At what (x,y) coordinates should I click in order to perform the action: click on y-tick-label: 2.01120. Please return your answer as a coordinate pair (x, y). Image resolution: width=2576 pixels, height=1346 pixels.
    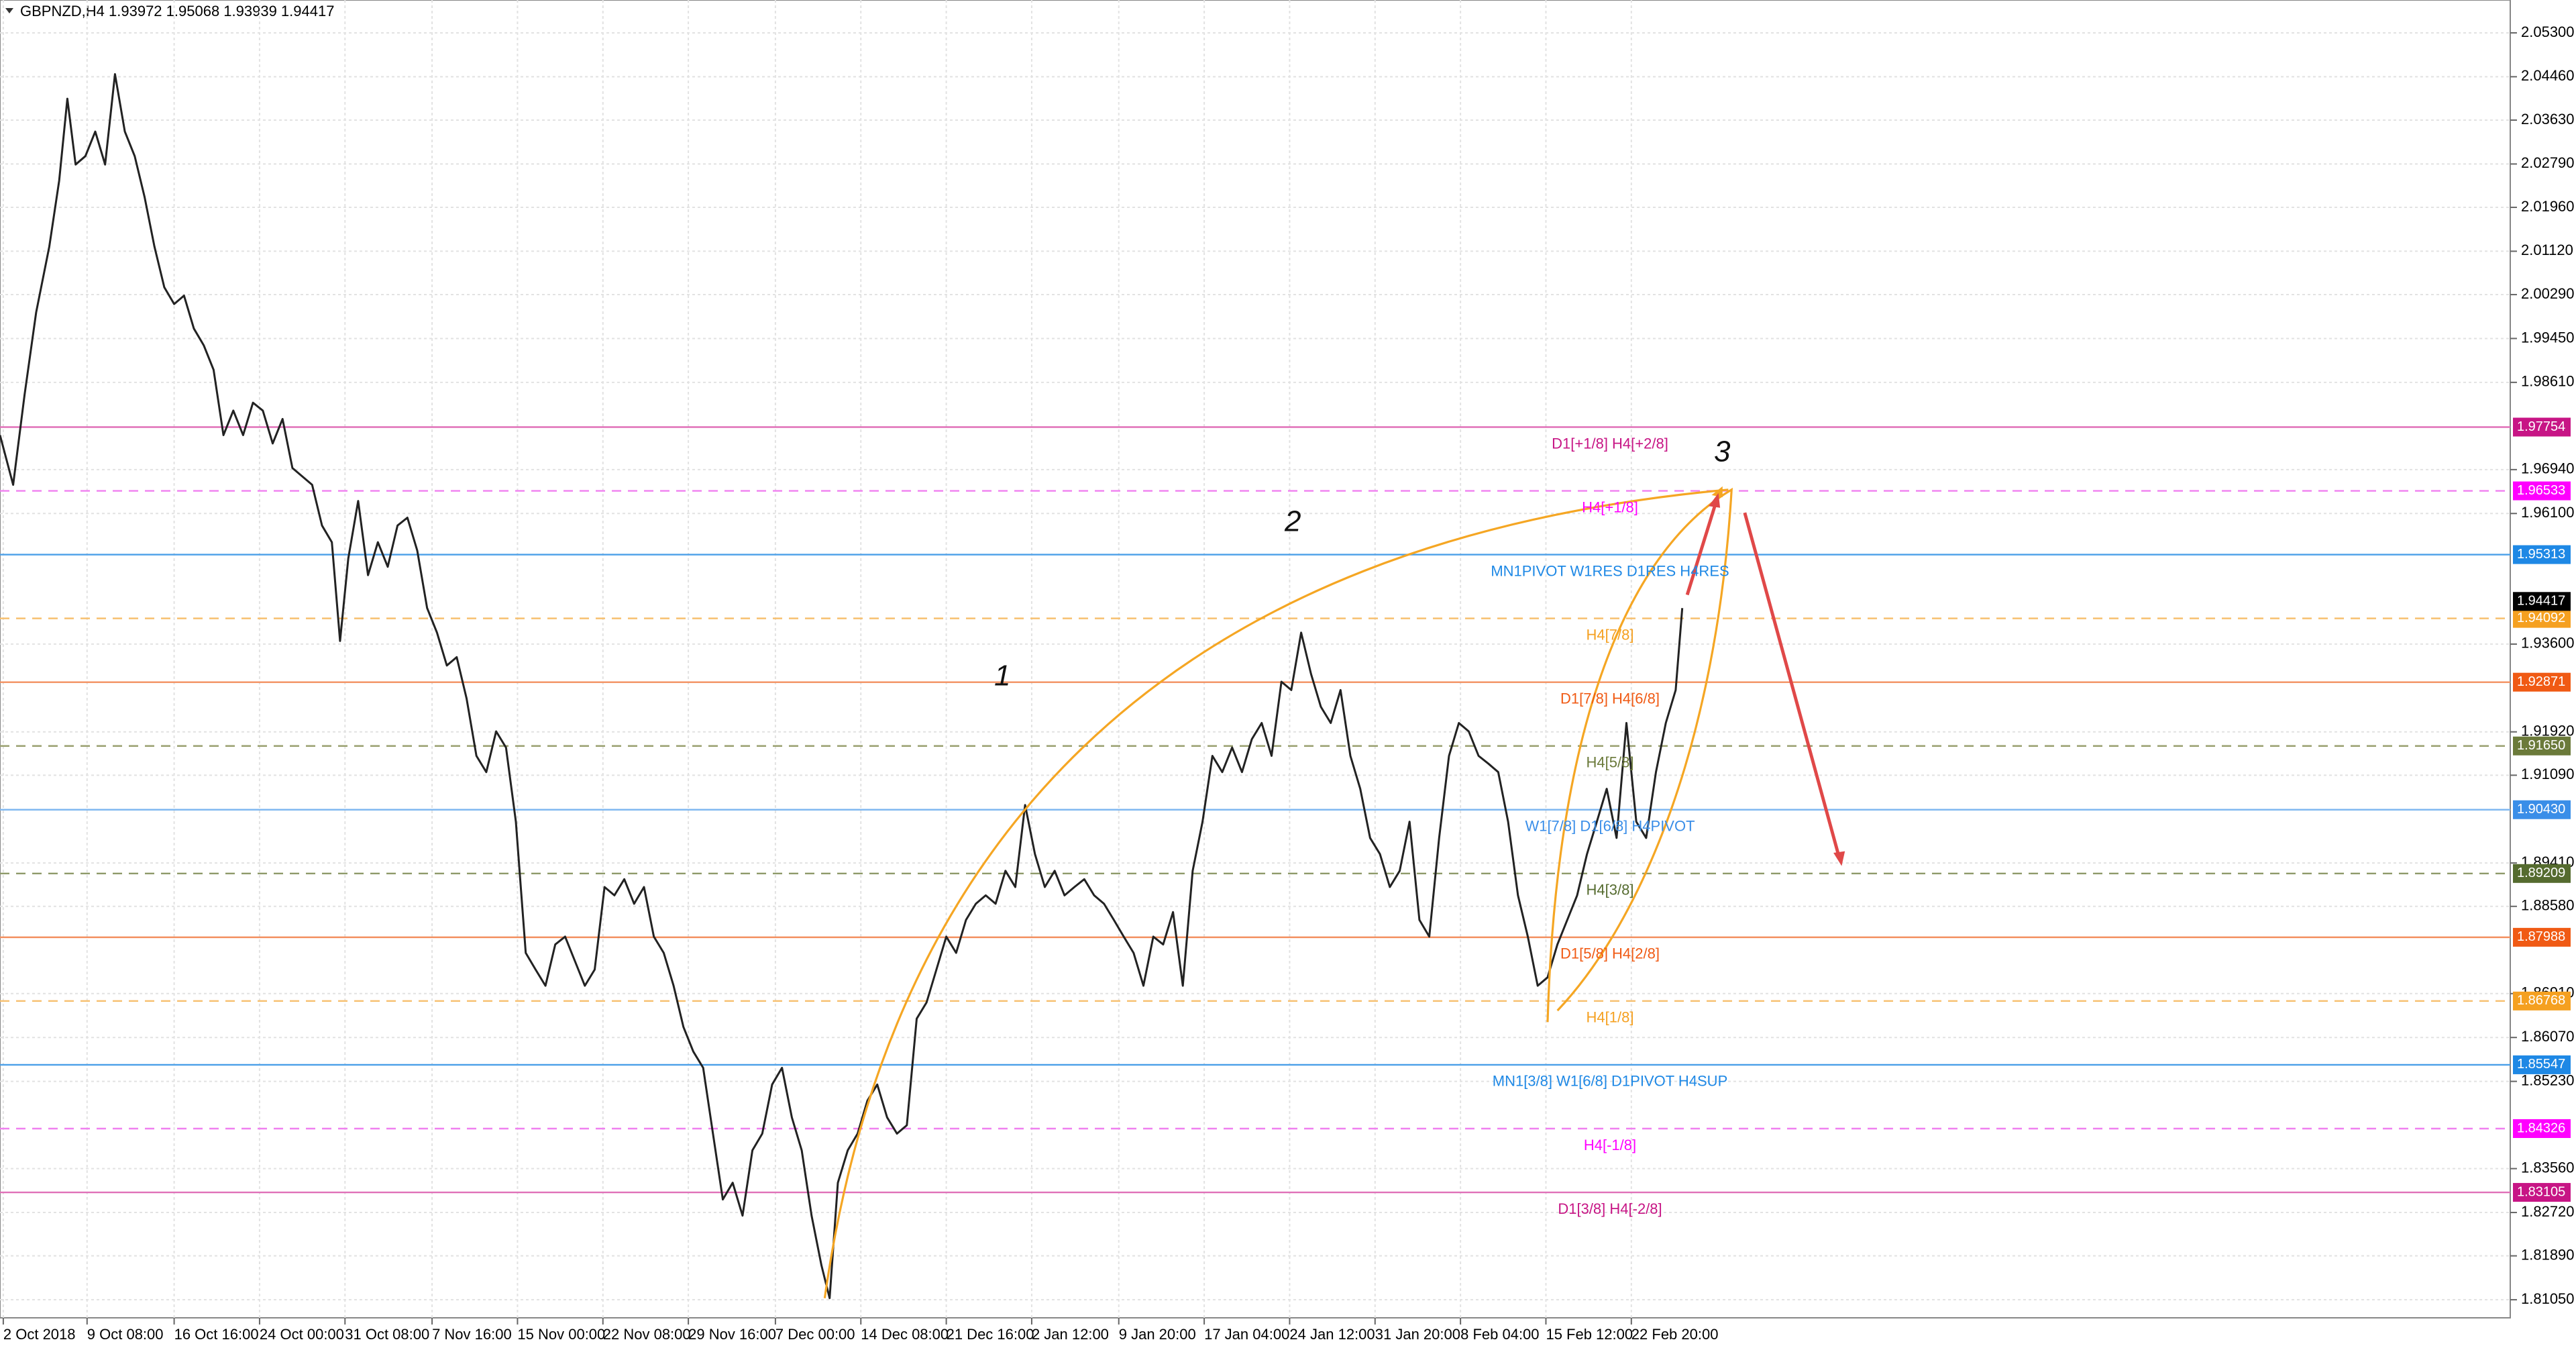
    Looking at the image, I should click on (2547, 250).